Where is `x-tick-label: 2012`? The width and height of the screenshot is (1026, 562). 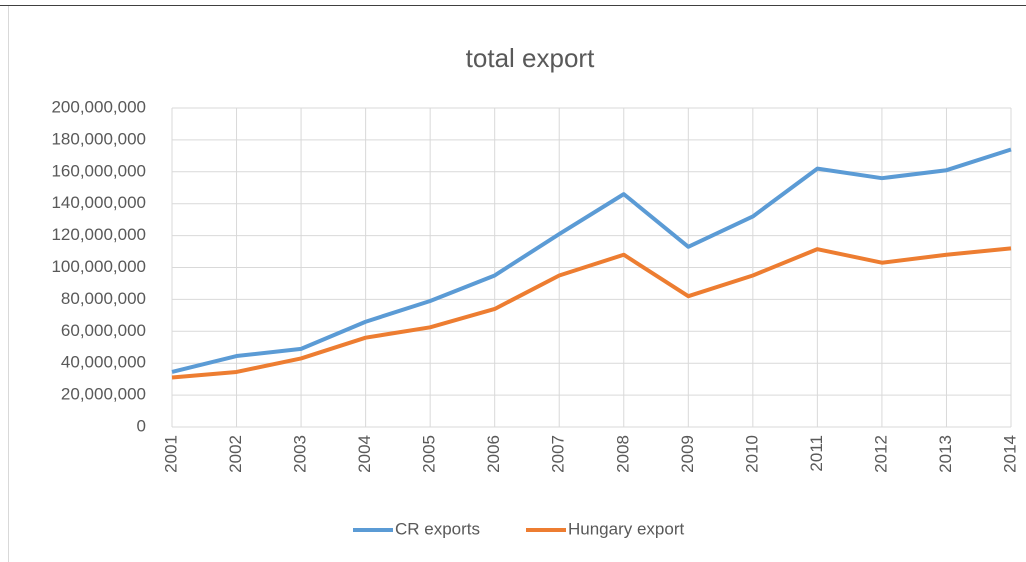
x-tick-label: 2012 is located at coordinates (880, 454).